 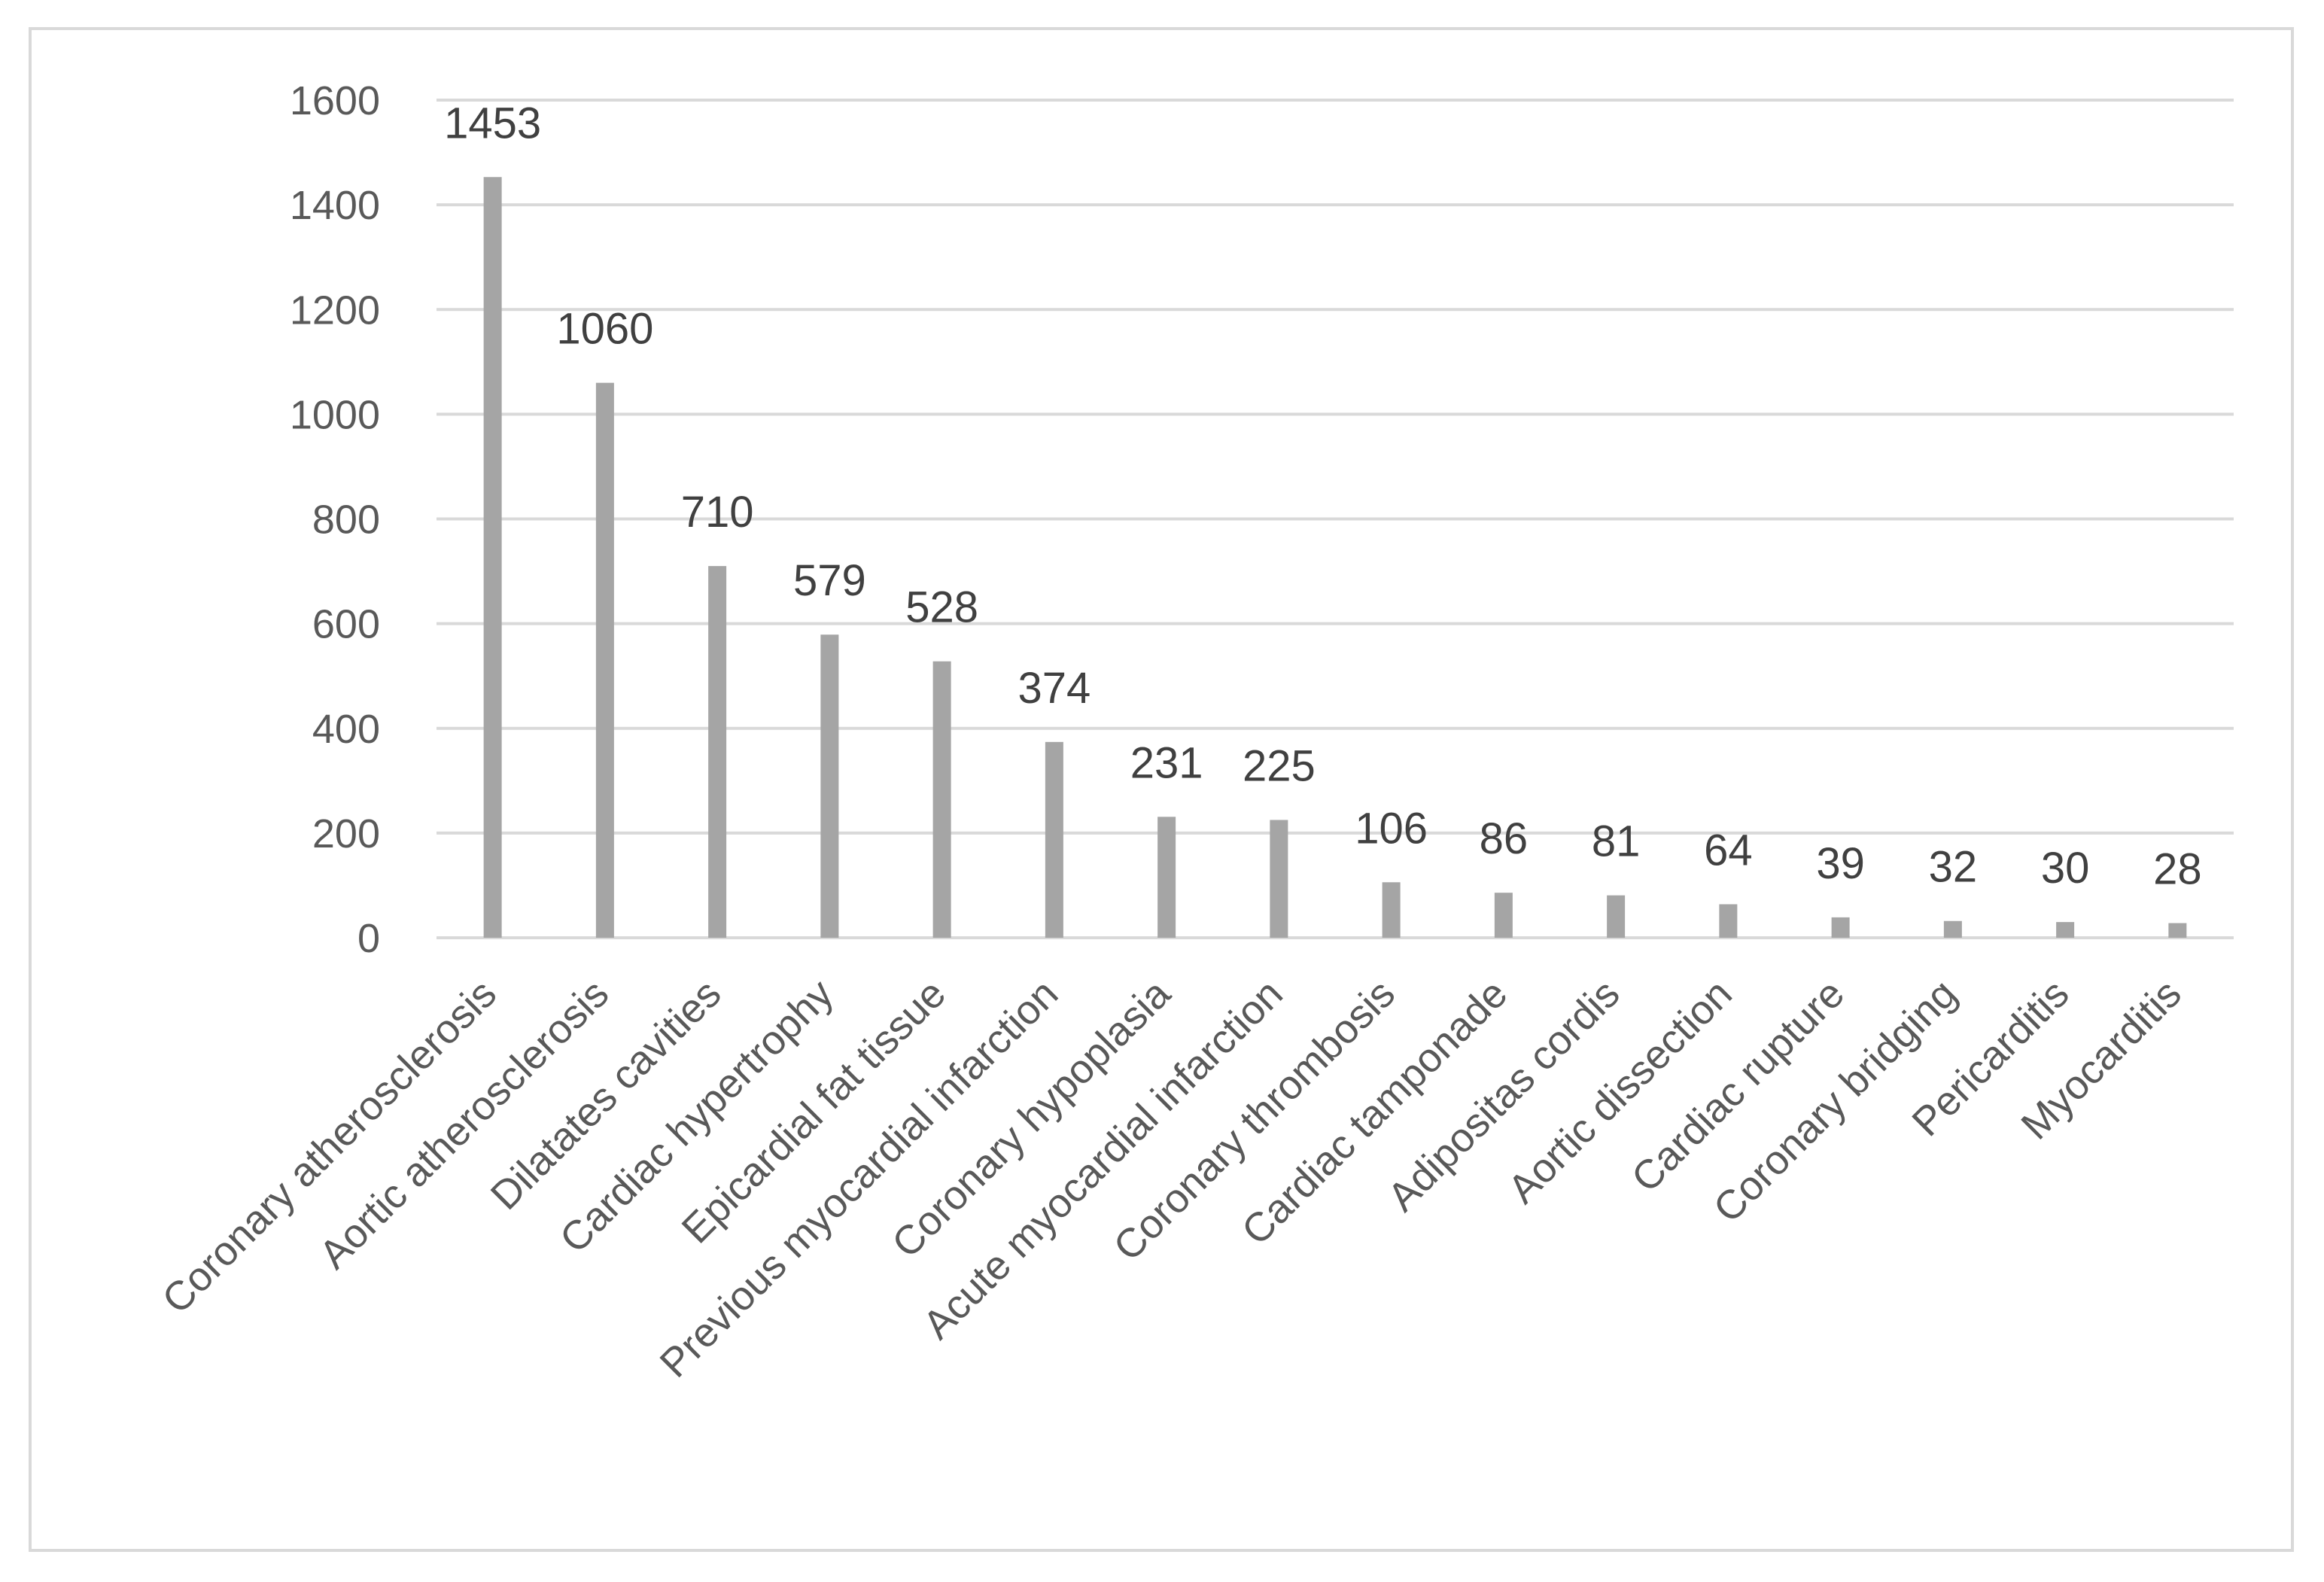 What do you see at coordinates (941, 607) in the screenshot?
I see `data-label: 528` at bounding box center [941, 607].